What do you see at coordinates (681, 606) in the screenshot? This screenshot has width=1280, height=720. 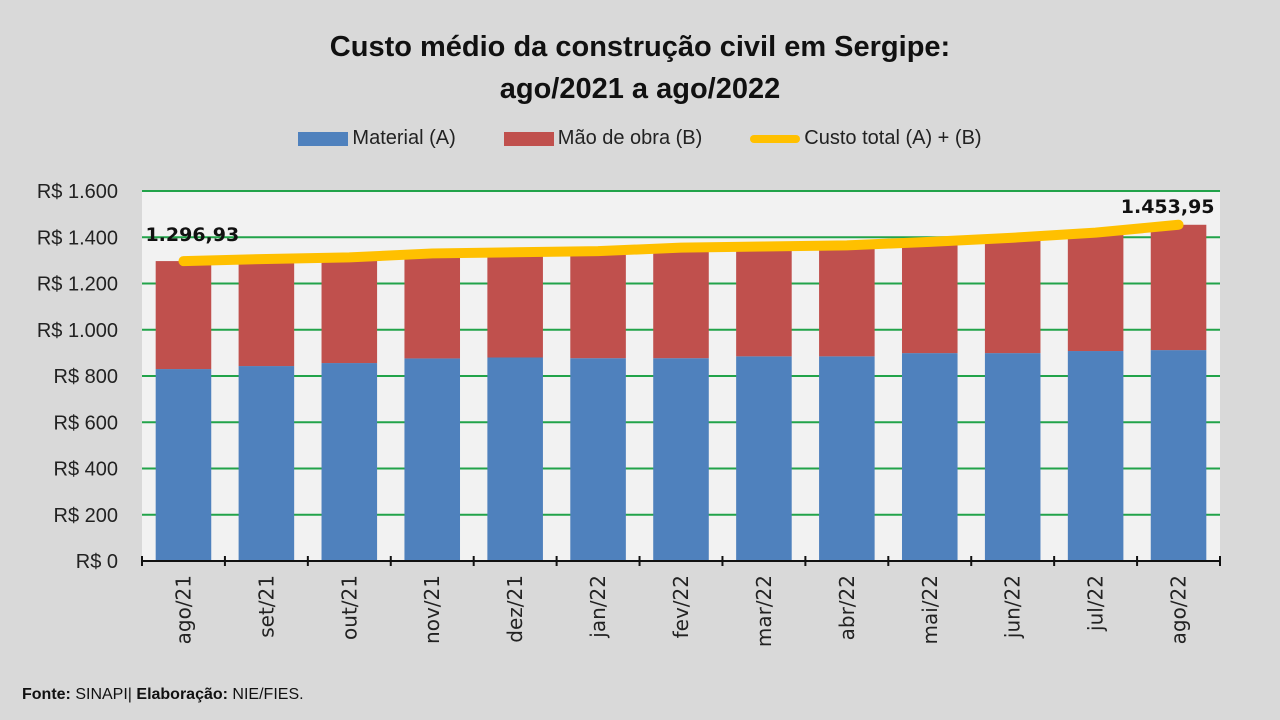 I see `x-tick-label: fev/22` at bounding box center [681, 606].